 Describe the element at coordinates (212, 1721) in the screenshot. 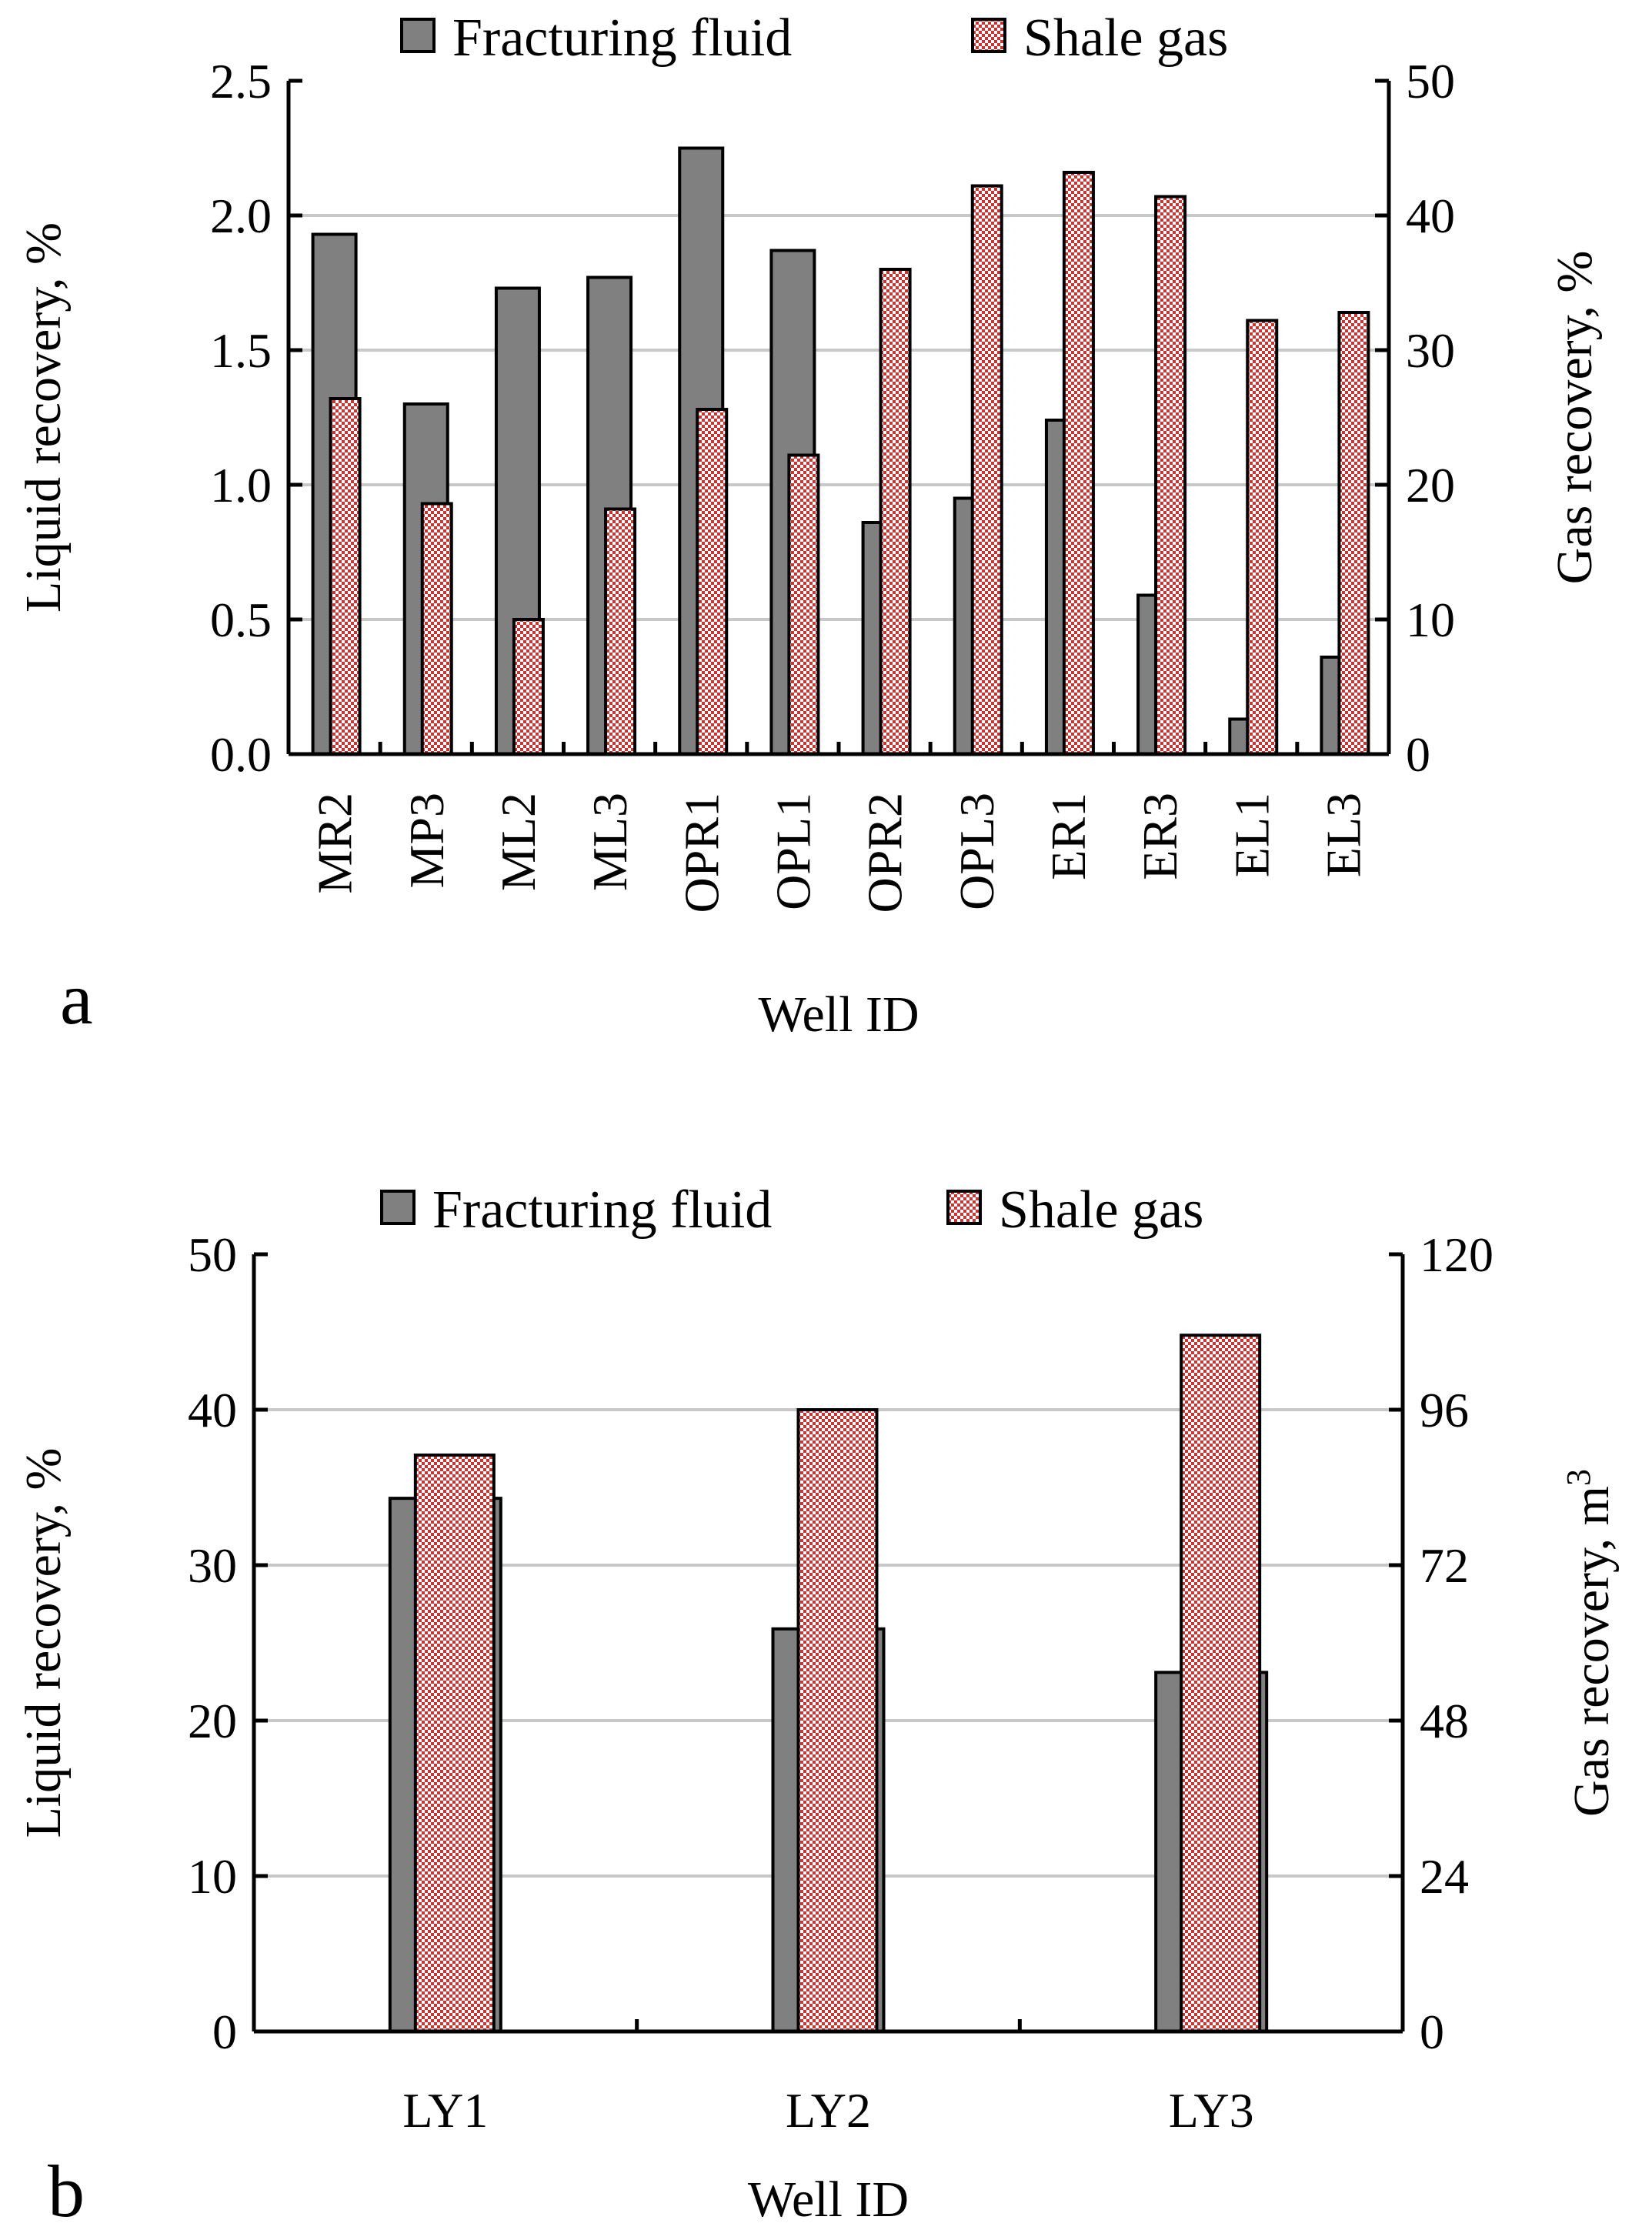

I see `y-tick-label-left: 20` at that location.